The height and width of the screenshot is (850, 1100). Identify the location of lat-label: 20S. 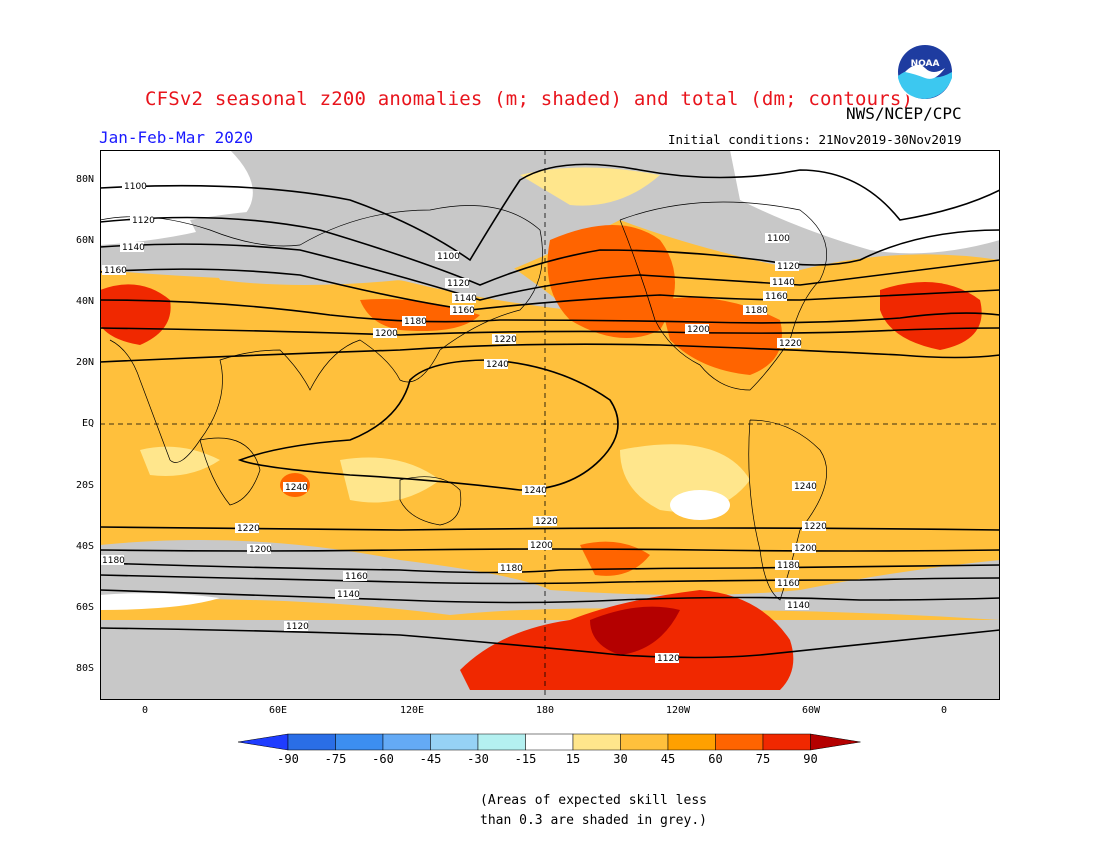
(84, 485).